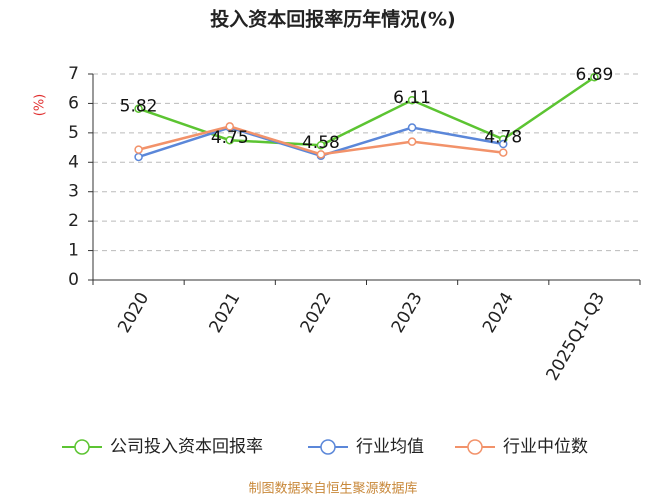 The height and width of the screenshot is (500, 667). What do you see at coordinates (73, 74) in the screenshot?
I see `y-tick-label: 7` at bounding box center [73, 74].